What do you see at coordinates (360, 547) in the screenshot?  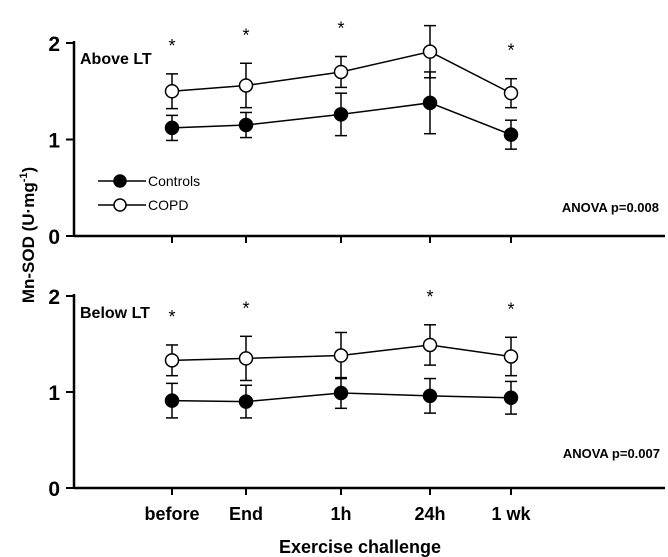 I see `x-axis-label: Exercise challenge` at bounding box center [360, 547].